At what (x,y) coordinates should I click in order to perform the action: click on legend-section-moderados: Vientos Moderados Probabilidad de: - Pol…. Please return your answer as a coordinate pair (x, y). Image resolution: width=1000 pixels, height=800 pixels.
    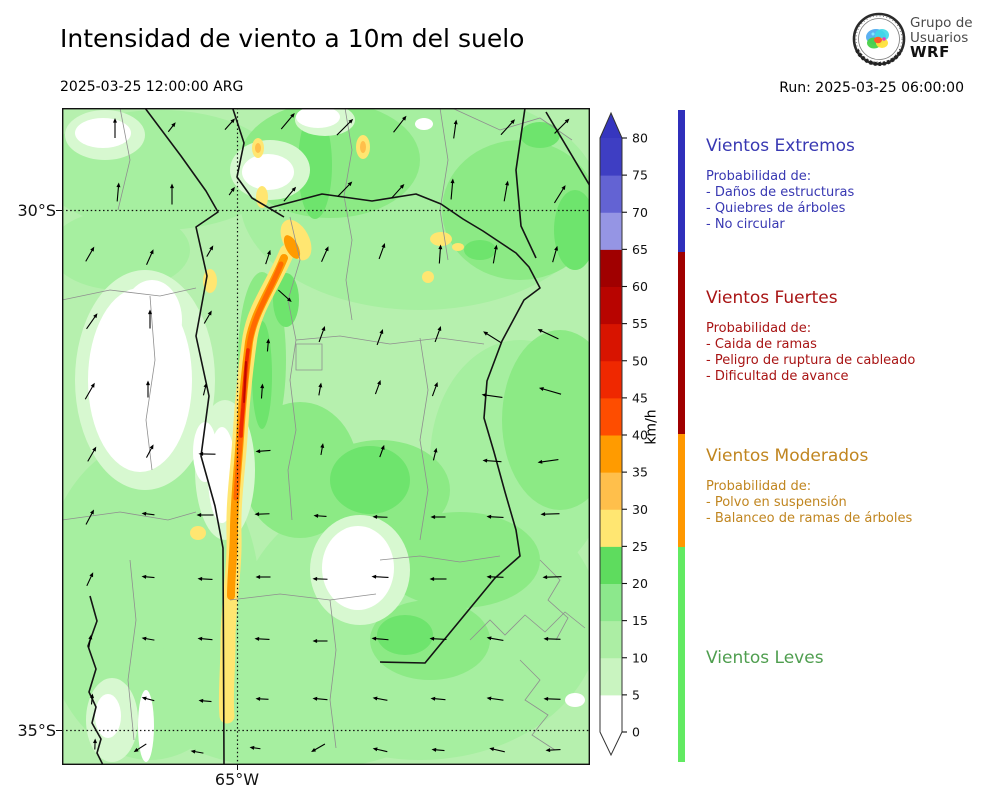
    Looking at the image, I should click on (851, 486).